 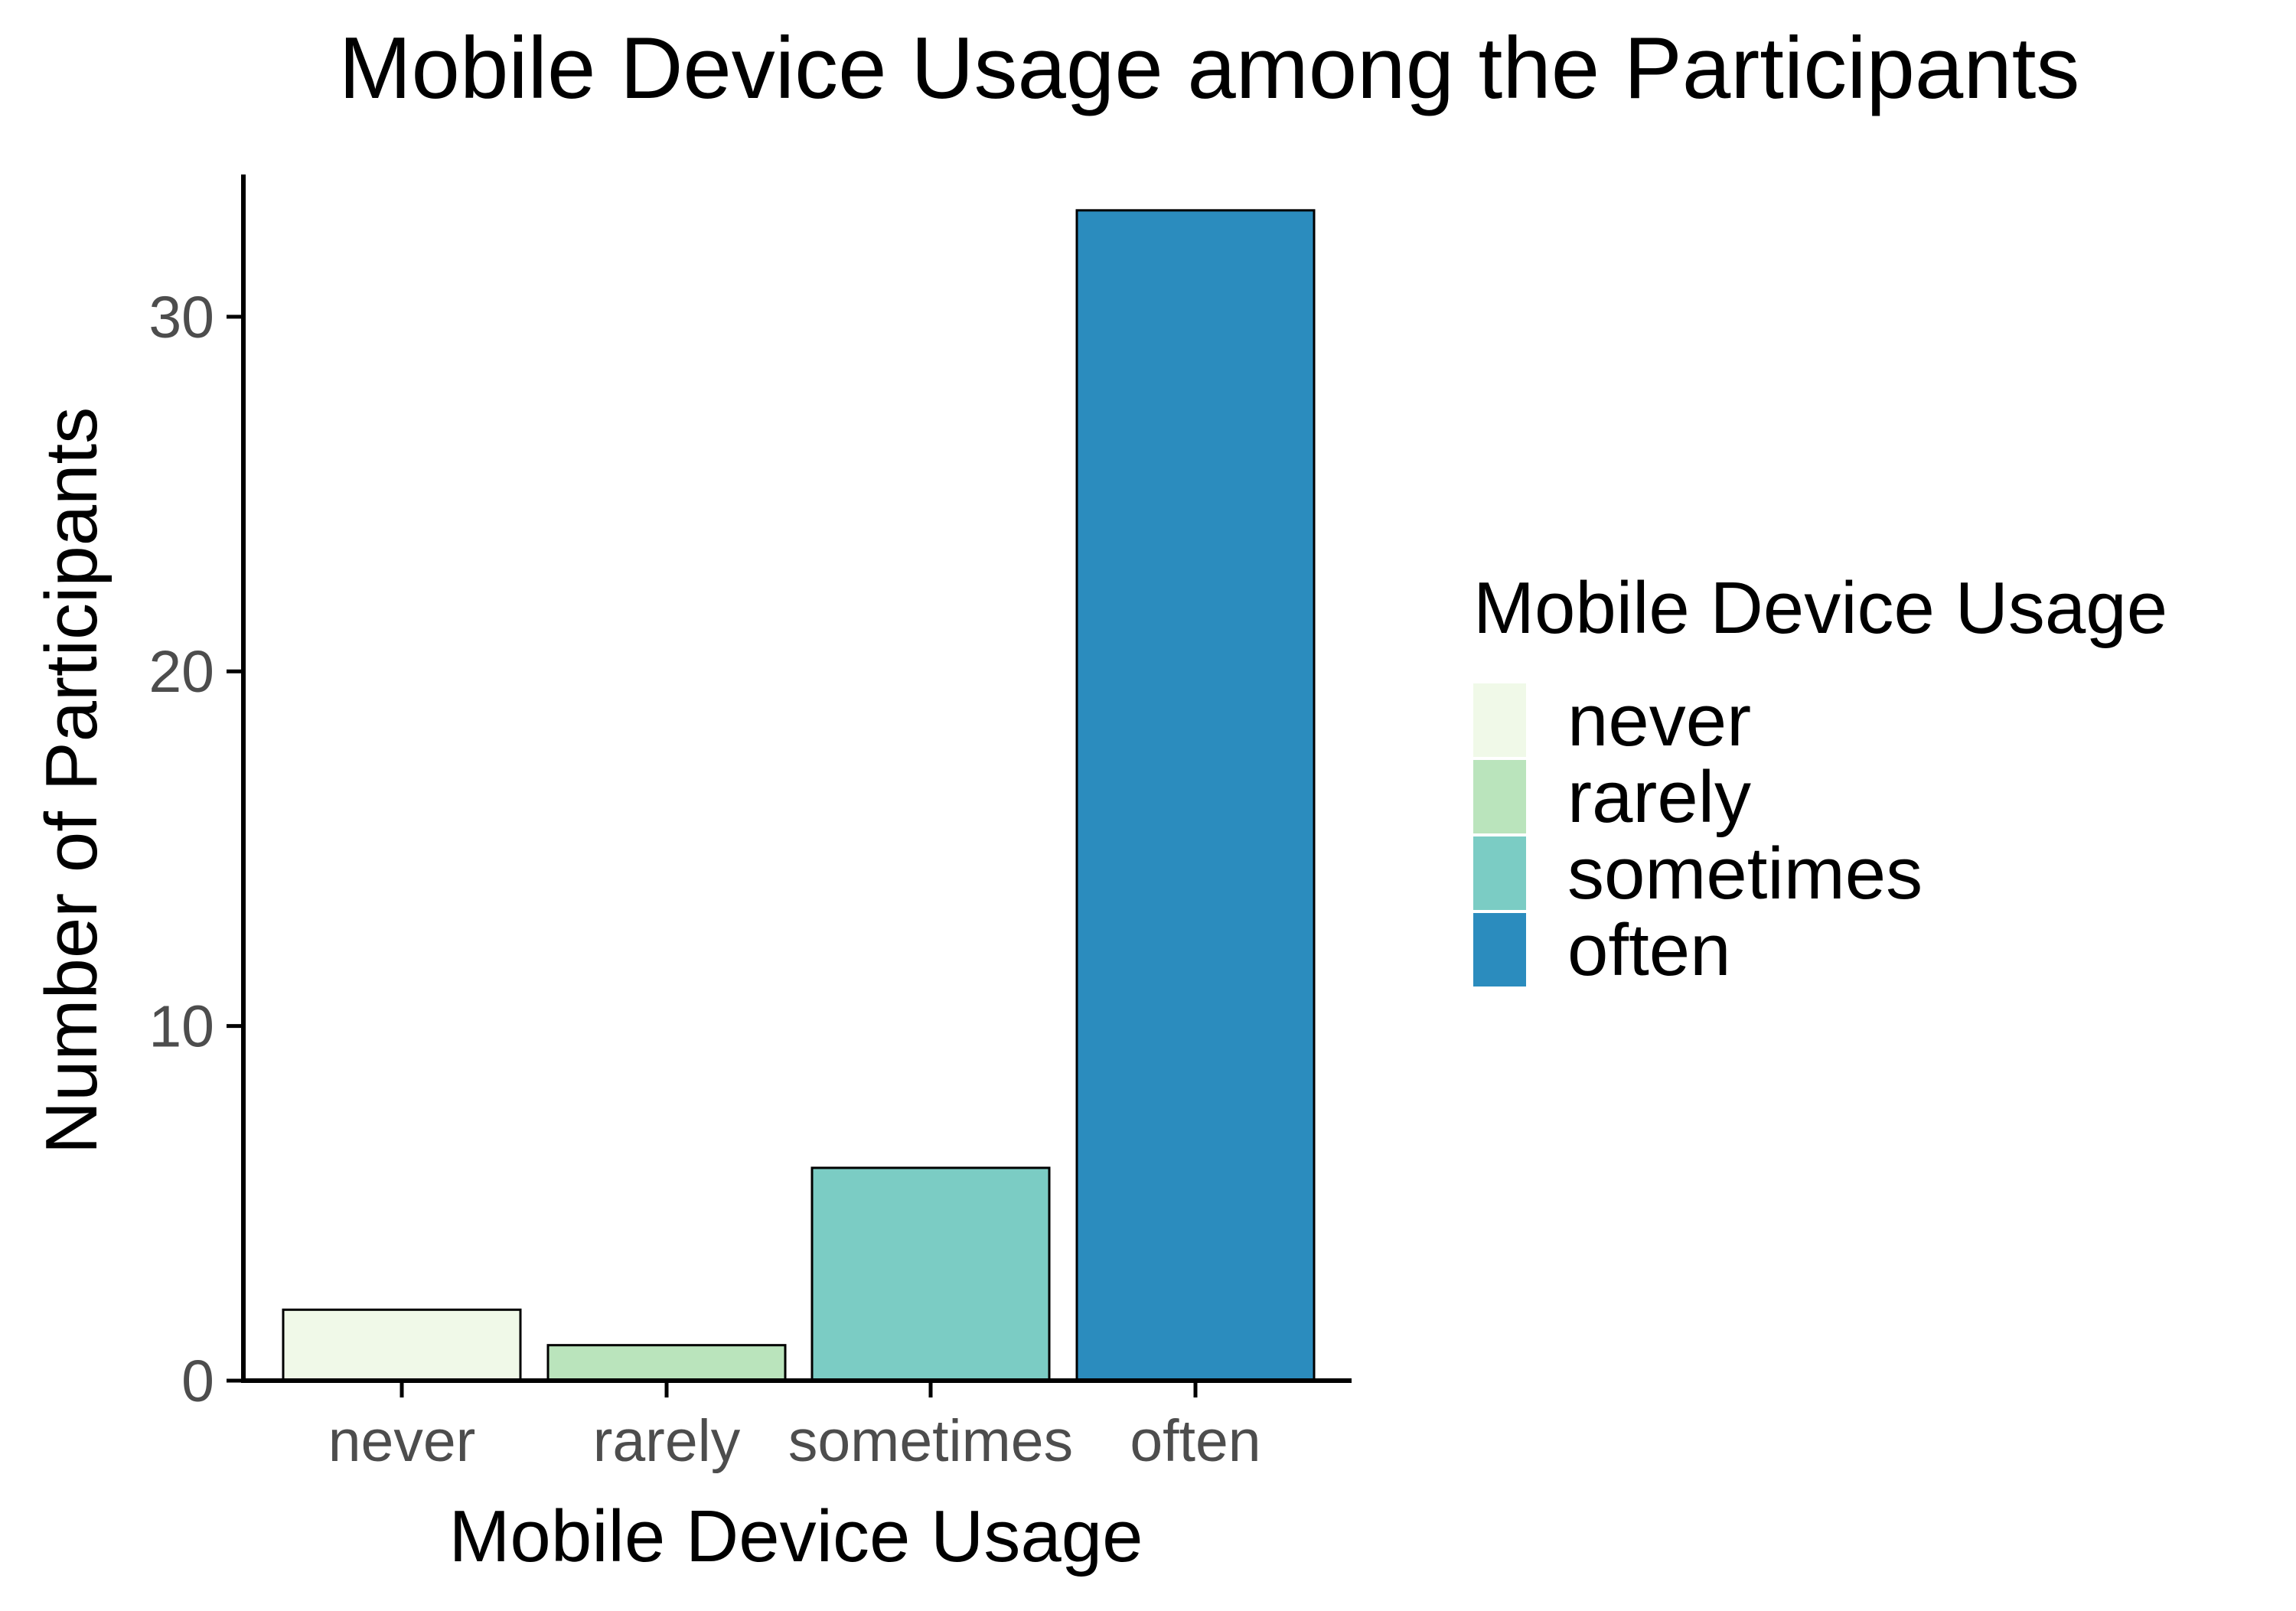 What do you see at coordinates (1820, 608) in the screenshot?
I see `legend-title: Mobile Device Usage` at bounding box center [1820, 608].